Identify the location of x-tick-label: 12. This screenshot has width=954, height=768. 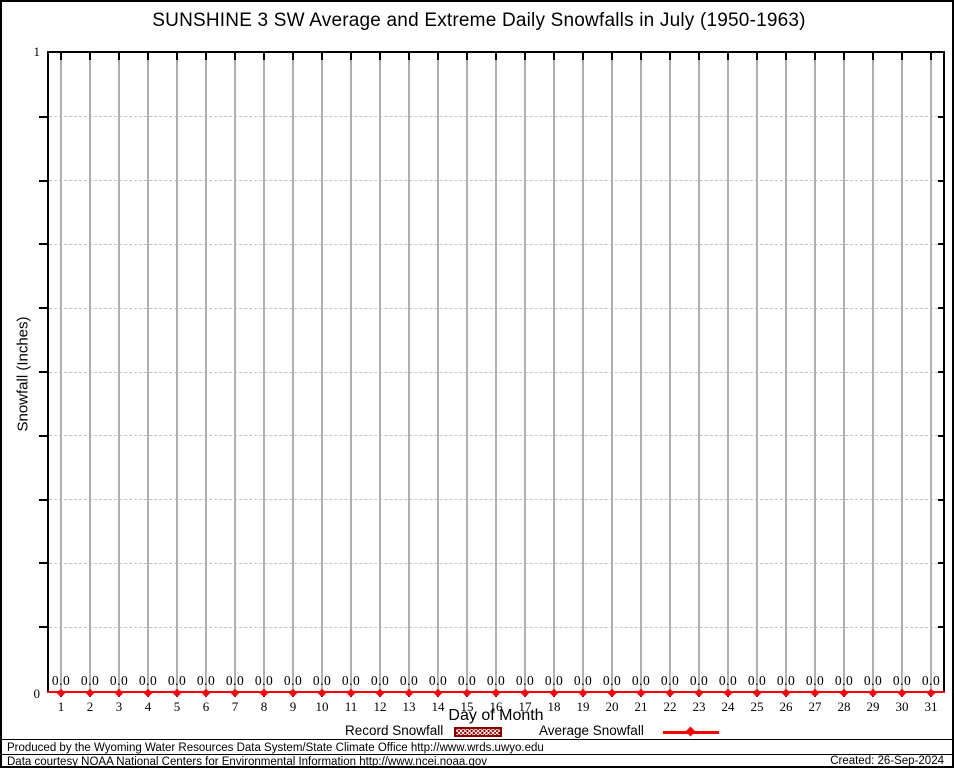
(380, 706).